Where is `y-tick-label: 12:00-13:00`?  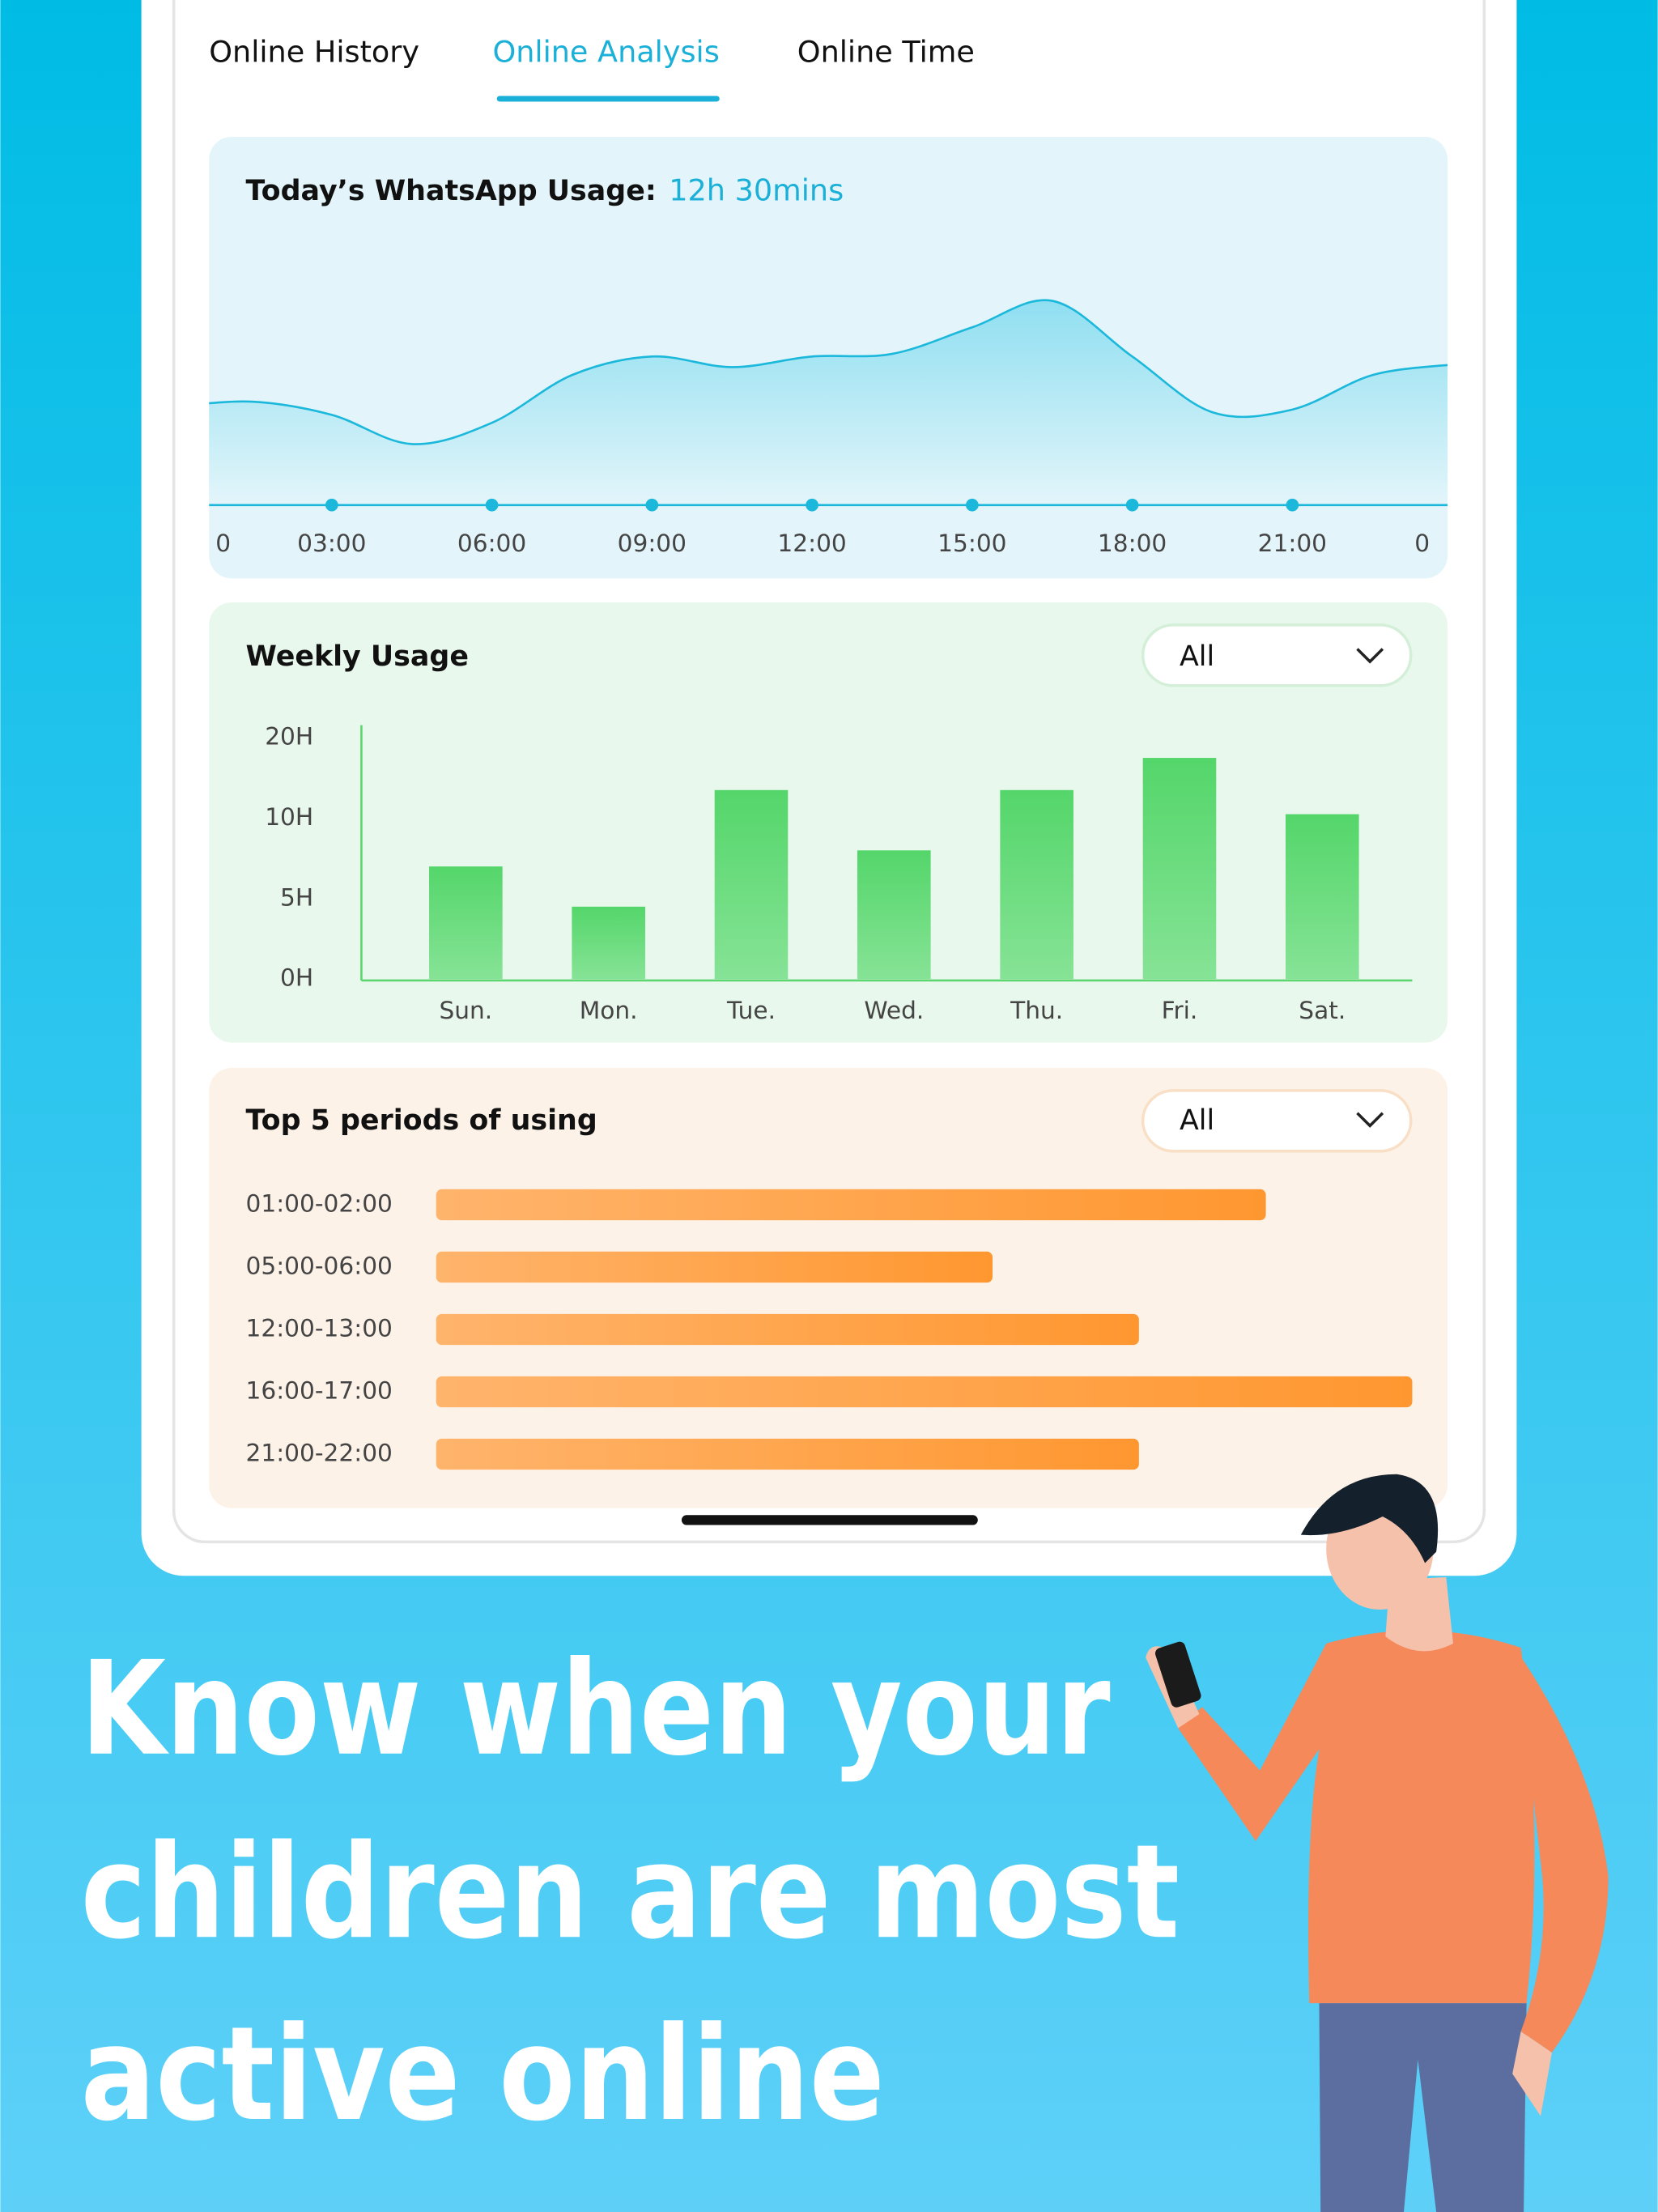
y-tick-label: 12:00-13:00 is located at coordinates (319, 1328).